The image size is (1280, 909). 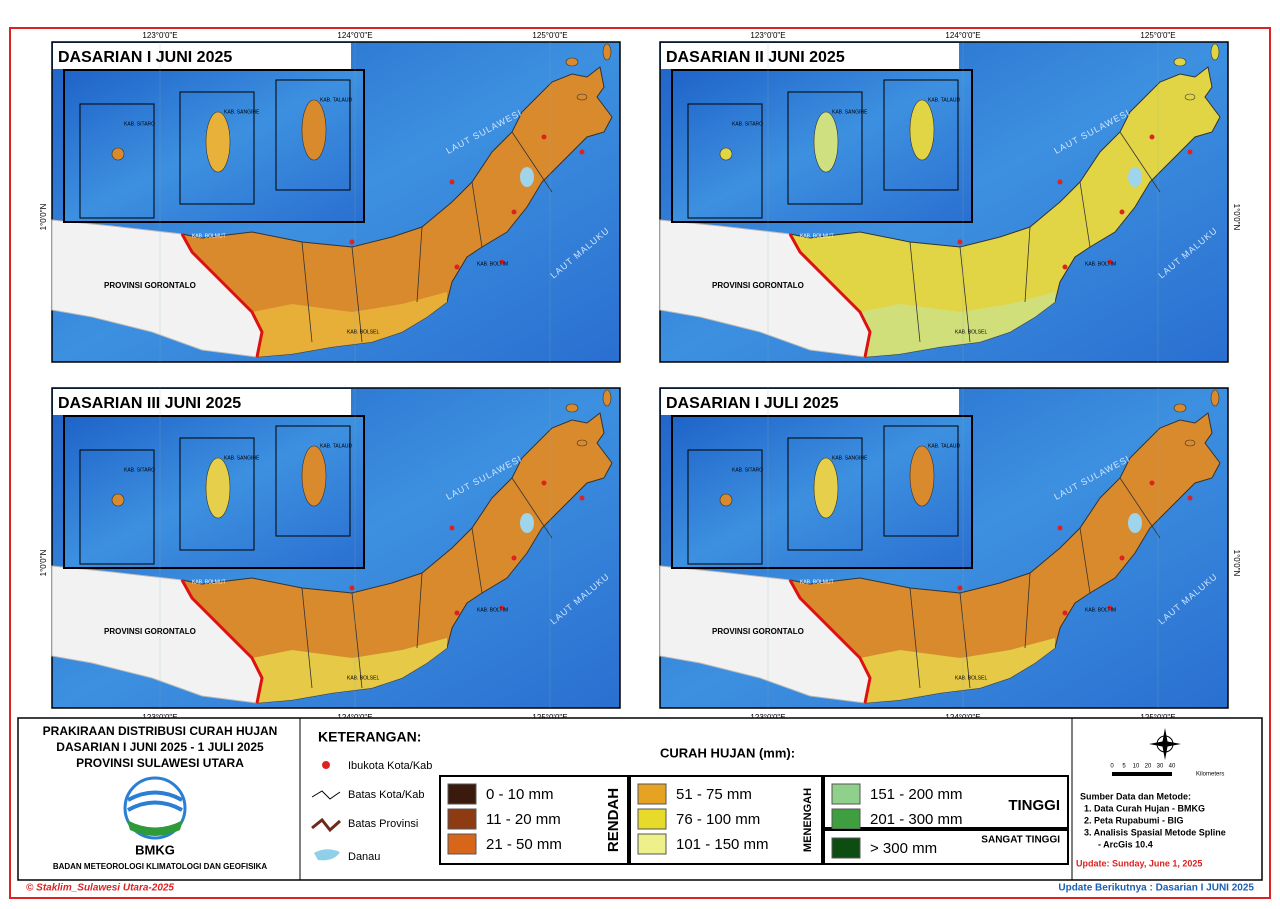 I want to click on compass-rose, so click(x=1165, y=744).